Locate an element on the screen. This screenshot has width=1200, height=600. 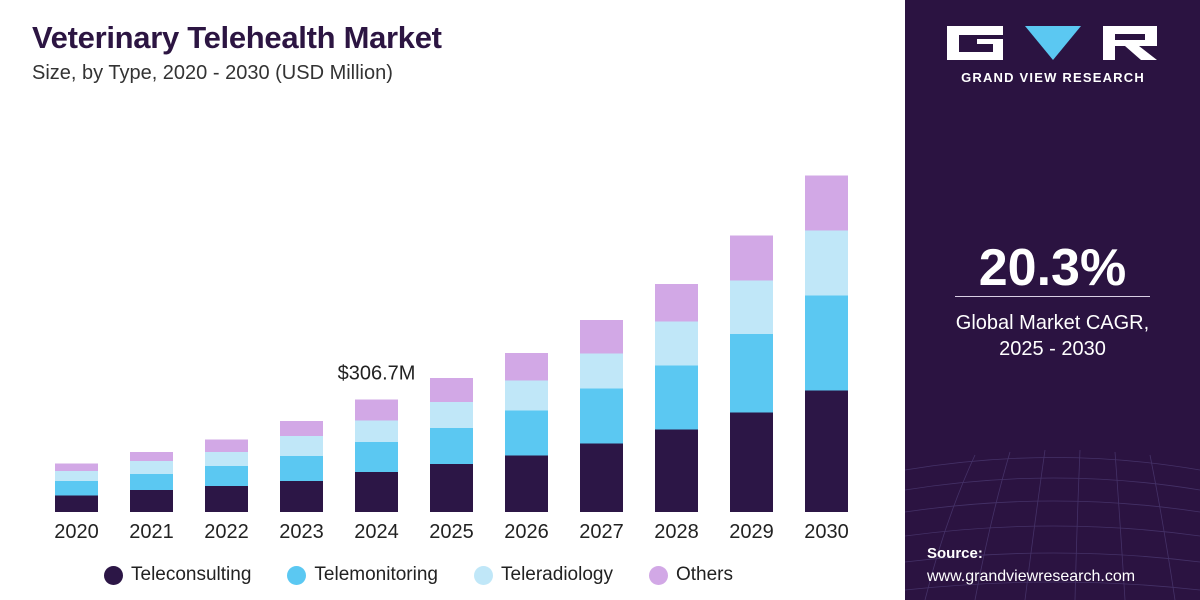
cagr-label-line2: 2025 - 2030 is located at coordinates (1052, 349).